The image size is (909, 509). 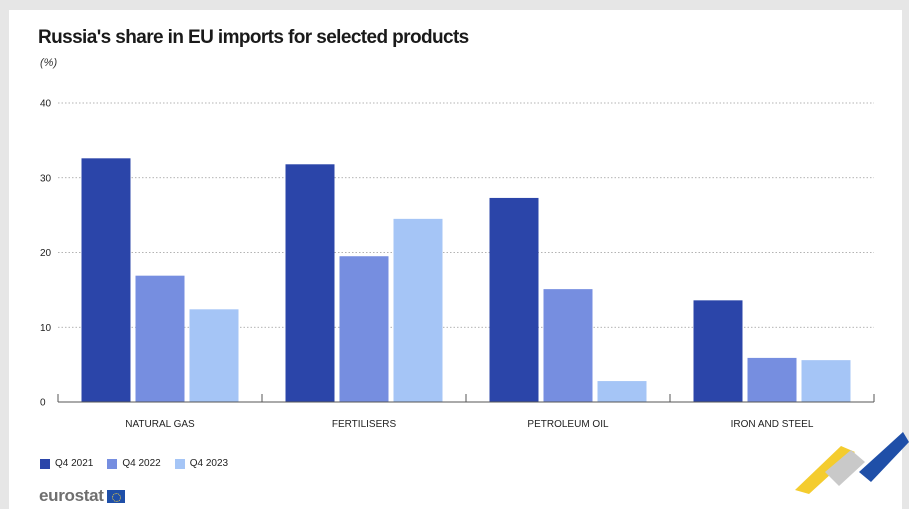 I want to click on legend-item: Q4 2021, so click(x=66, y=463).